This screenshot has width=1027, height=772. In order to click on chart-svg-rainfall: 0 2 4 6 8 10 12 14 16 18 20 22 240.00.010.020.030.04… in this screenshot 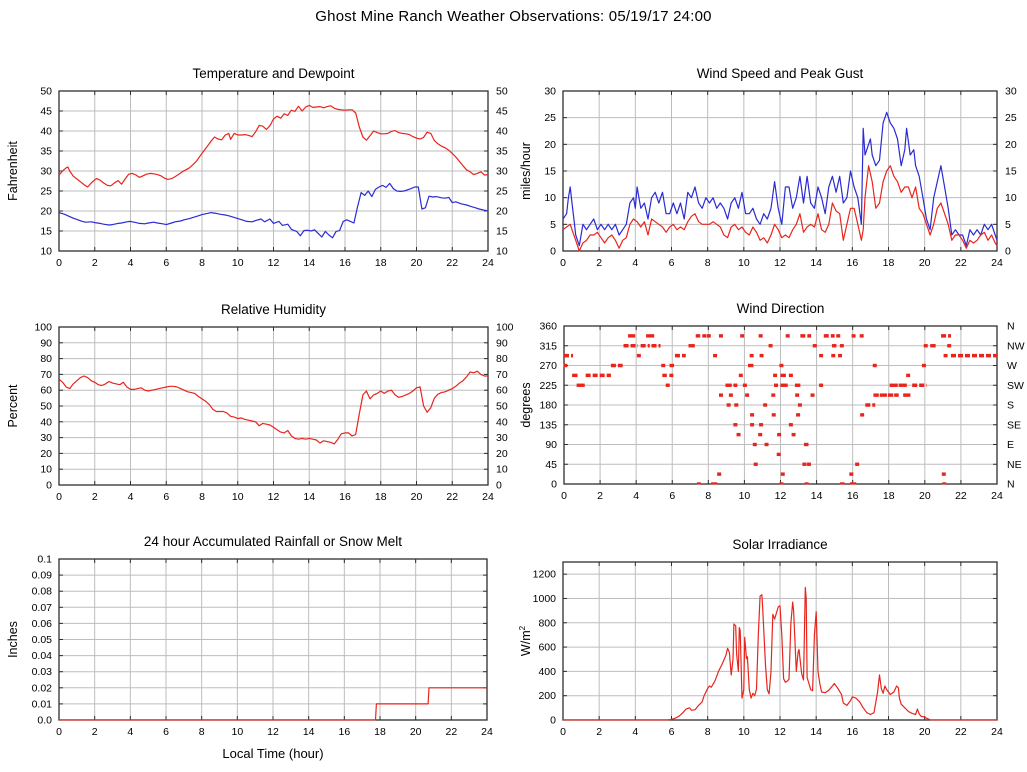, I will do `click(249, 647)`.